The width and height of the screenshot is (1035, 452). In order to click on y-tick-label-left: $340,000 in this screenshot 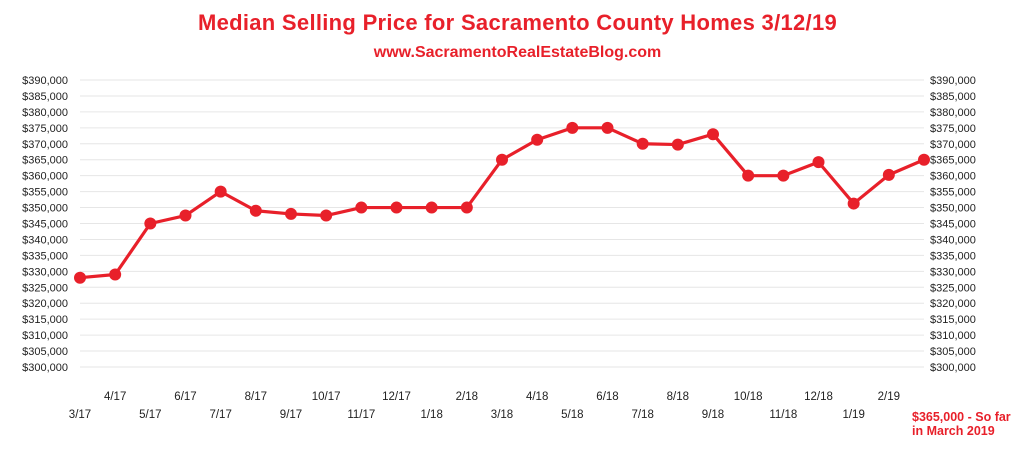, I will do `click(45, 240)`.